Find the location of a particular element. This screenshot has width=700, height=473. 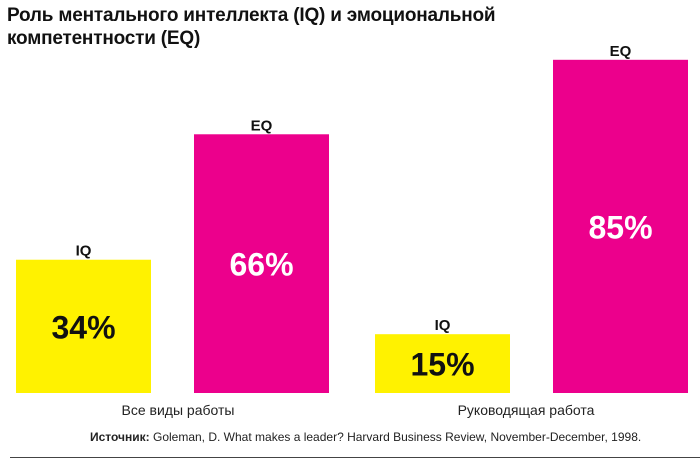

series-label-eq-1: EQ is located at coordinates (262, 125).